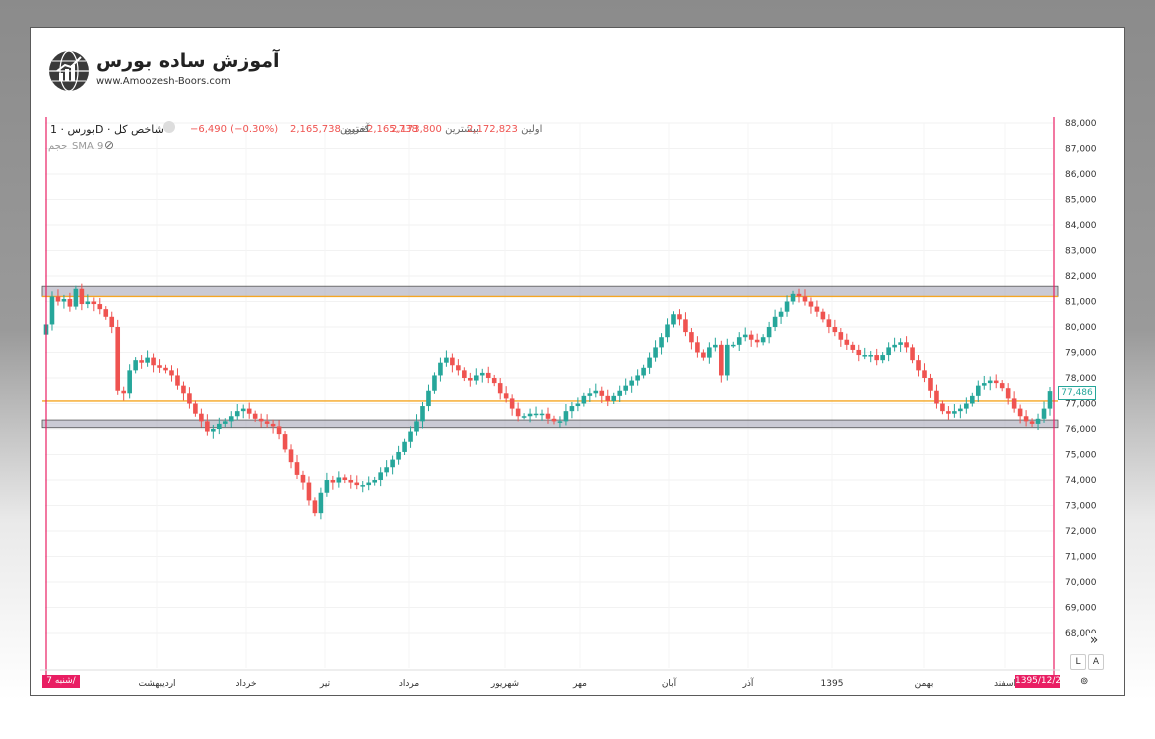 This screenshot has width=1155, height=739. I want to click on y-tick-label: 82,000, so click(1081, 277).